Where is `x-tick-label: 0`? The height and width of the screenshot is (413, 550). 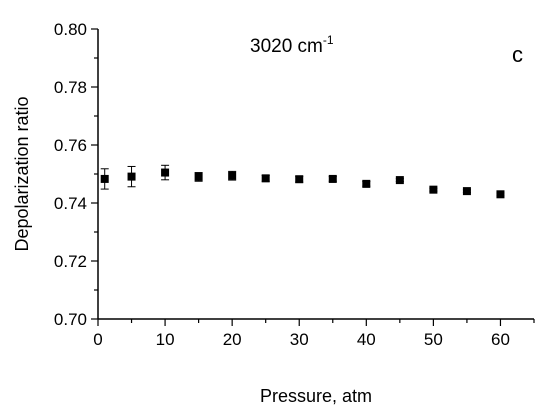
x-tick-label: 0 is located at coordinates (97, 339).